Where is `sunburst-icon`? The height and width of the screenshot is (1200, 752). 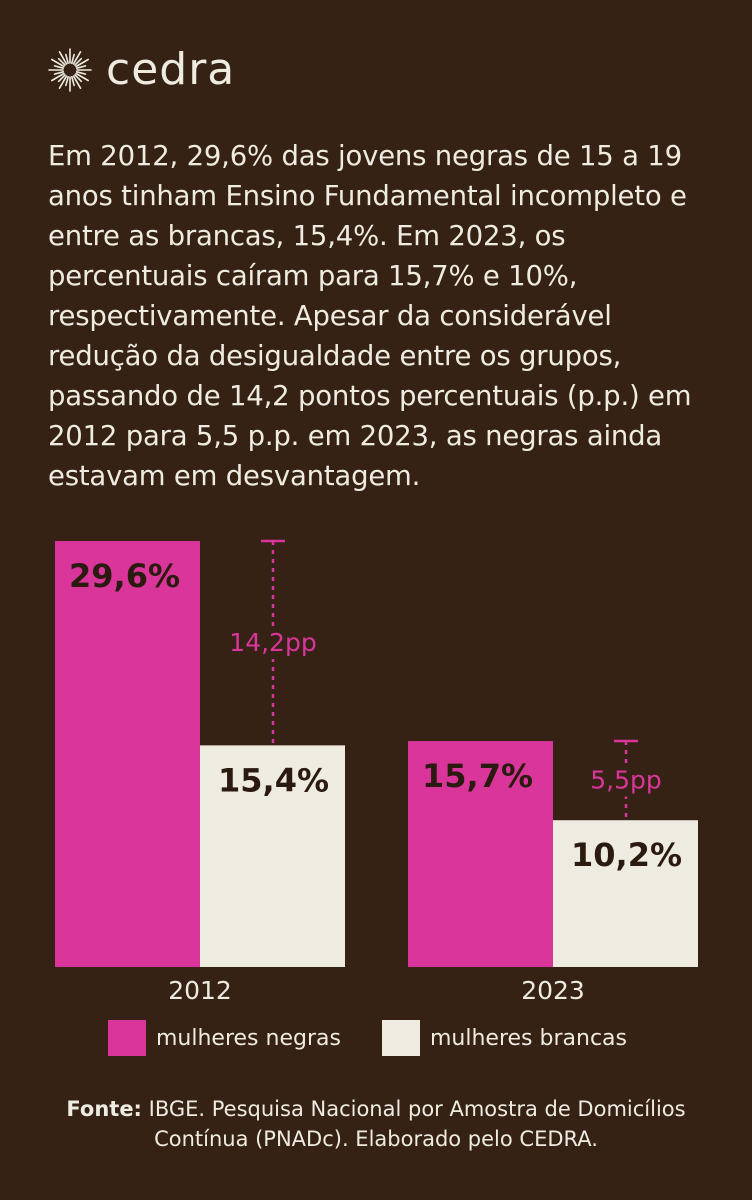
sunburst-icon is located at coordinates (70, 70).